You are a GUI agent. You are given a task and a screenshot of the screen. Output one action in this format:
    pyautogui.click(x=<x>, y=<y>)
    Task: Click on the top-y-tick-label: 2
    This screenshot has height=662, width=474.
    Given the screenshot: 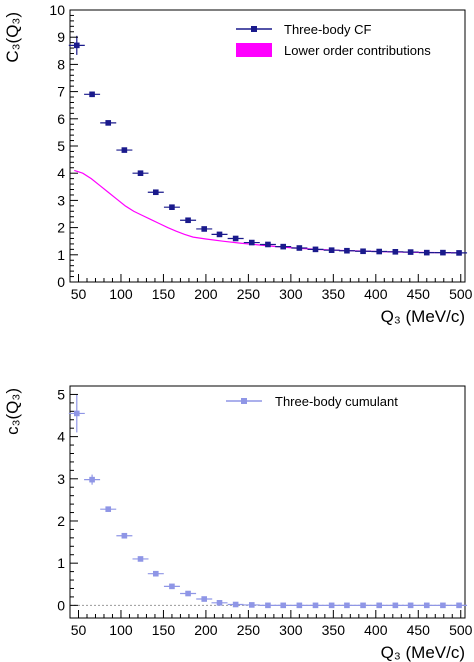 What is the action you would take?
    pyautogui.click(x=61, y=228)
    